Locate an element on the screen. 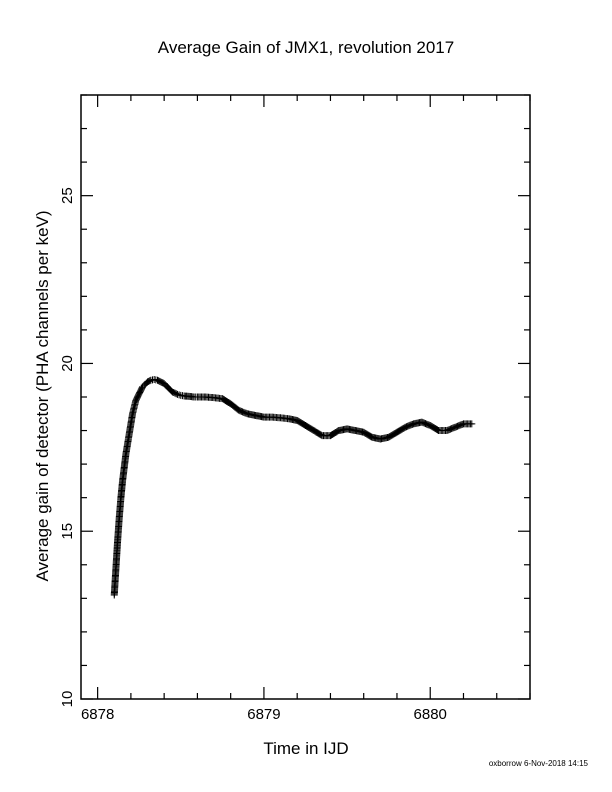 The image size is (612, 792). x-tick-label: 6878 is located at coordinates (97, 714).